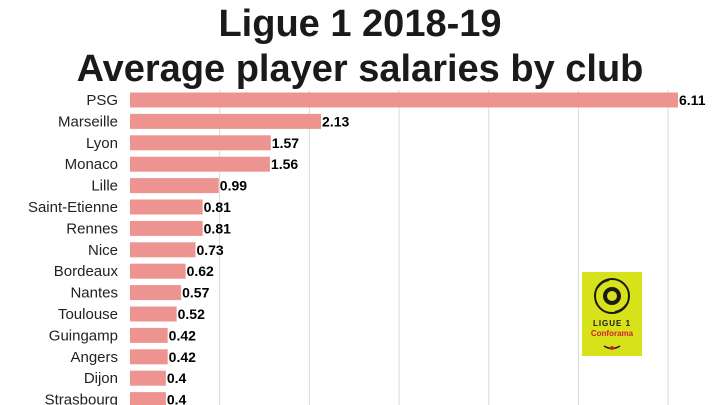 This screenshot has height=405, width=720. Describe the element at coordinates (360, 24) in the screenshot. I see `chart-title-line-1: Ligue 1 2018-19` at that location.